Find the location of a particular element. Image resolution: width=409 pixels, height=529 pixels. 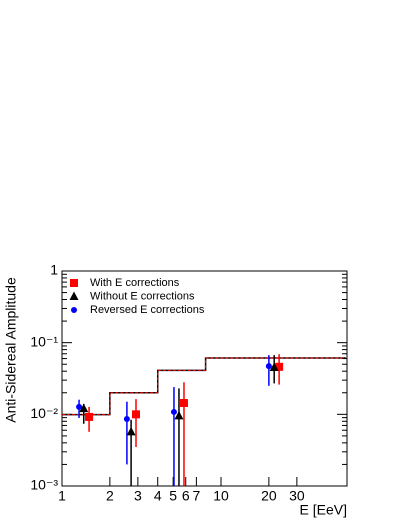

y-tick-label: 10⁻² is located at coordinates (44, 413).